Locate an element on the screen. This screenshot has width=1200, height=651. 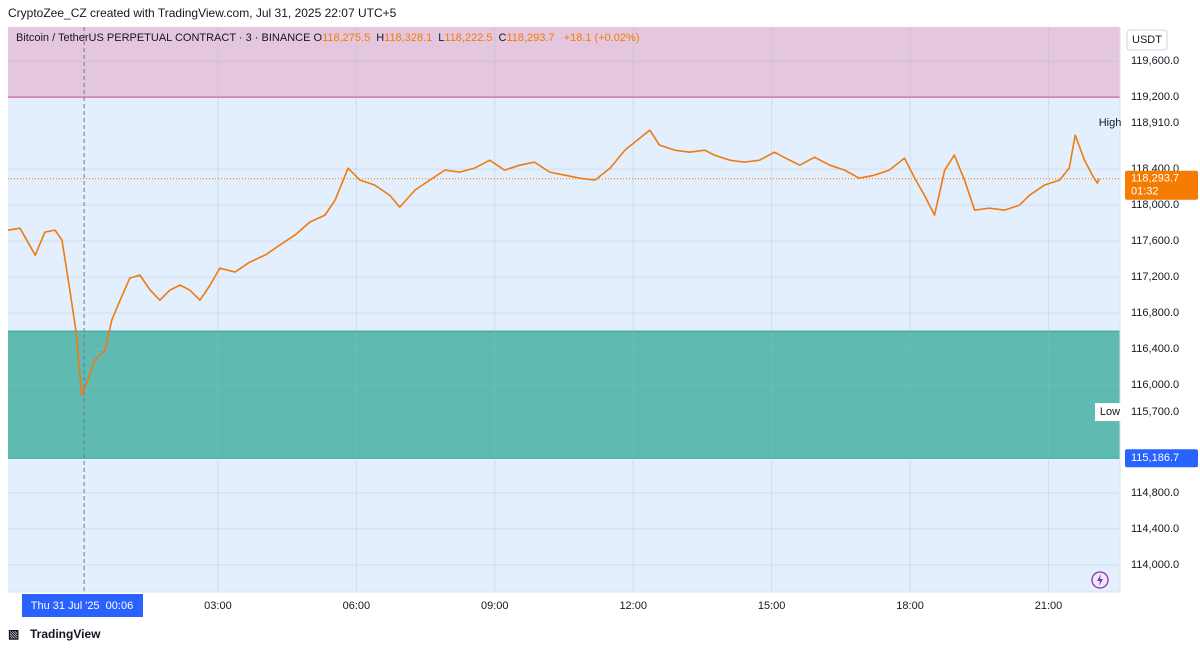
x-tick-label: 06:00 is located at coordinates (357, 606).